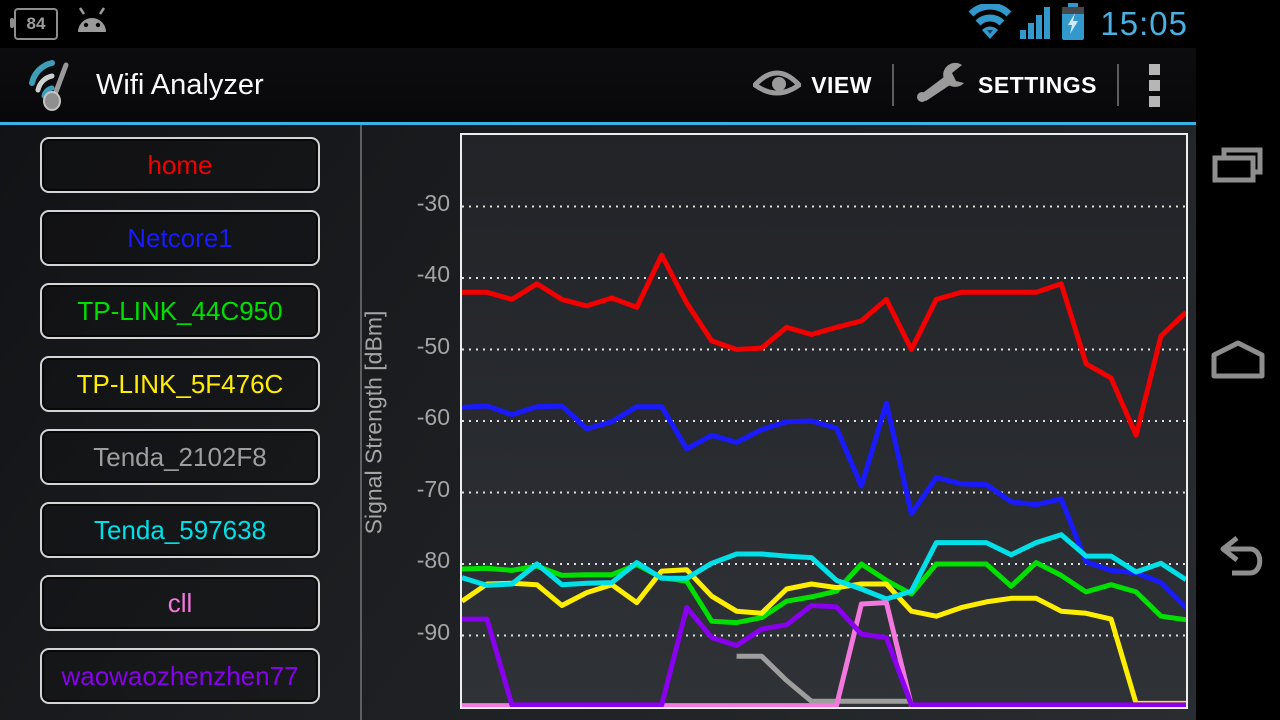 Image resolution: width=1280 pixels, height=720 pixels. I want to click on network-label: home, so click(180, 164).